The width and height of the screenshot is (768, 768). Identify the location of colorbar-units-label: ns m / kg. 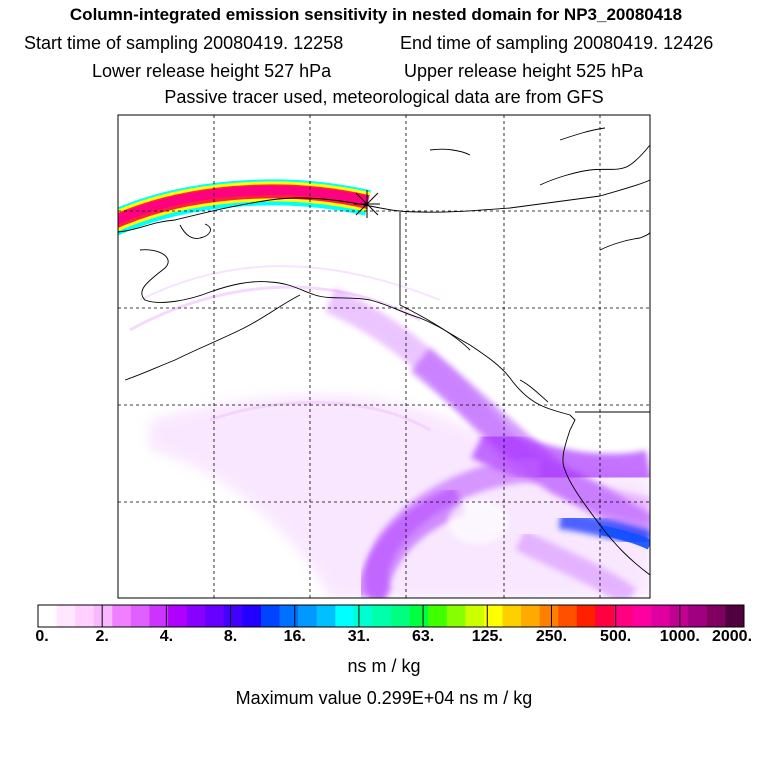
(384, 666).